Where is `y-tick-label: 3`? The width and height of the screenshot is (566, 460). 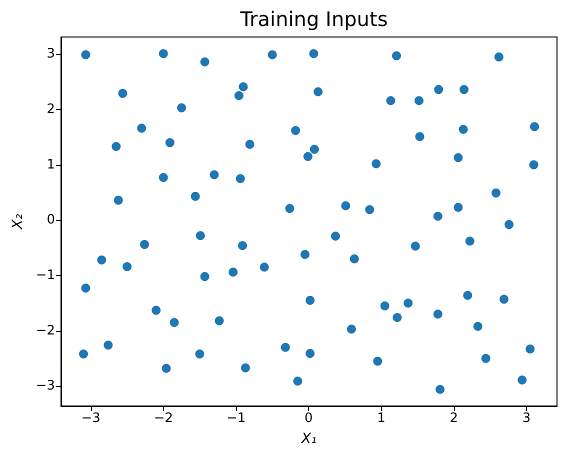 y-tick-label: 3 is located at coordinates (50, 54).